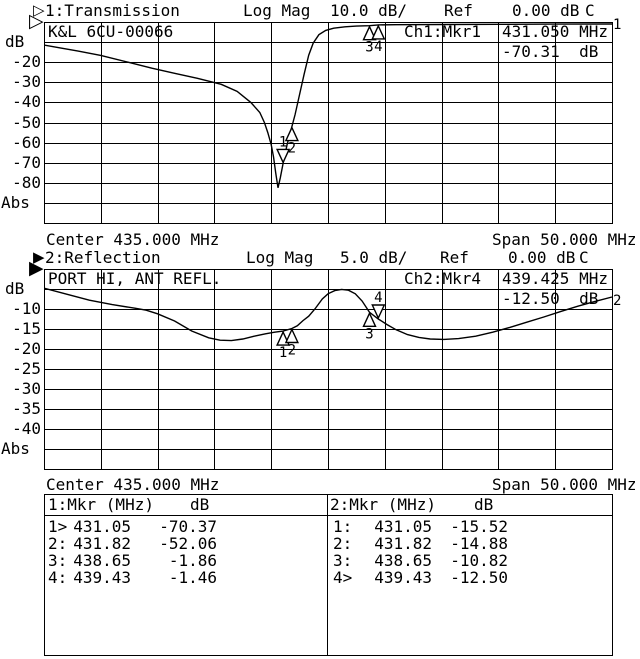 This screenshot has width=640, height=659. I want to click on marker-value: -52.06, so click(188, 543).